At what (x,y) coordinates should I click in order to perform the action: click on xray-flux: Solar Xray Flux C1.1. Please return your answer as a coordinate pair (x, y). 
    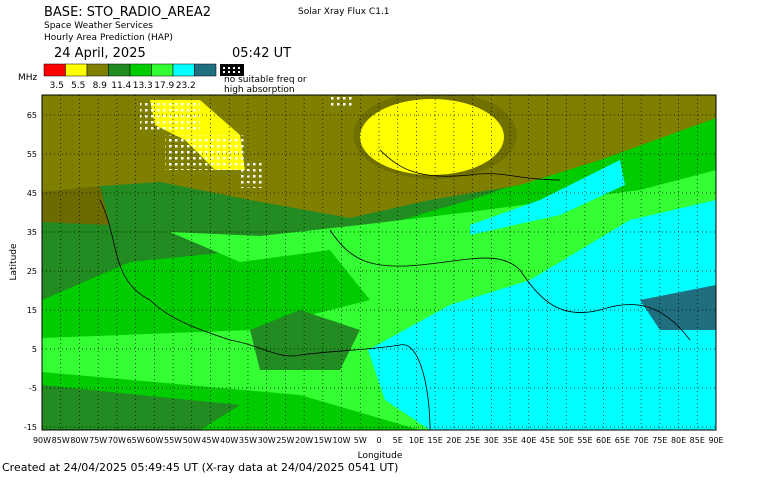
    Looking at the image, I should click on (344, 12).